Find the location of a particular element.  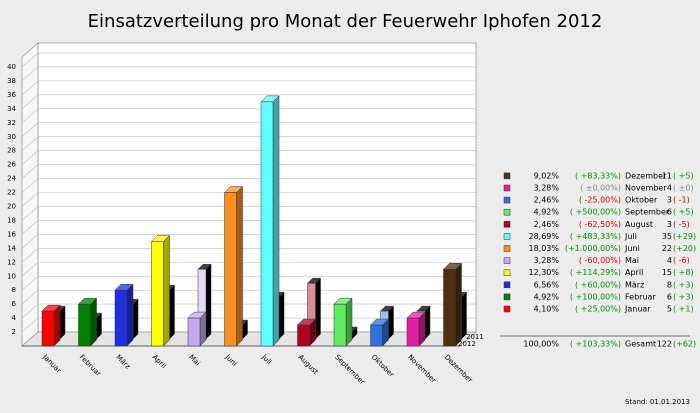

legend-diff: ( -5) is located at coordinates (681, 224).